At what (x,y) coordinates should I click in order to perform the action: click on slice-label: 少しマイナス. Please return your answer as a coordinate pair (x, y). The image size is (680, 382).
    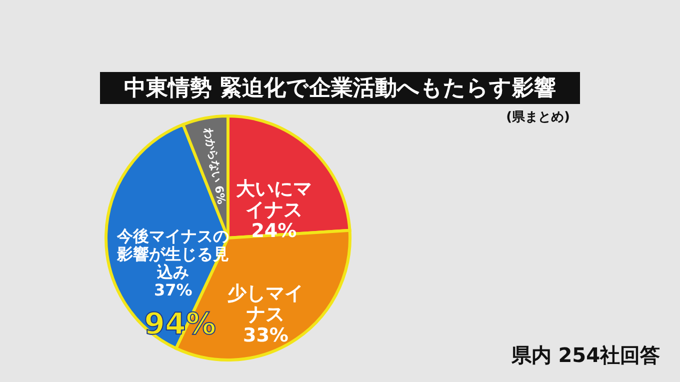
    Looking at the image, I should click on (266, 304).